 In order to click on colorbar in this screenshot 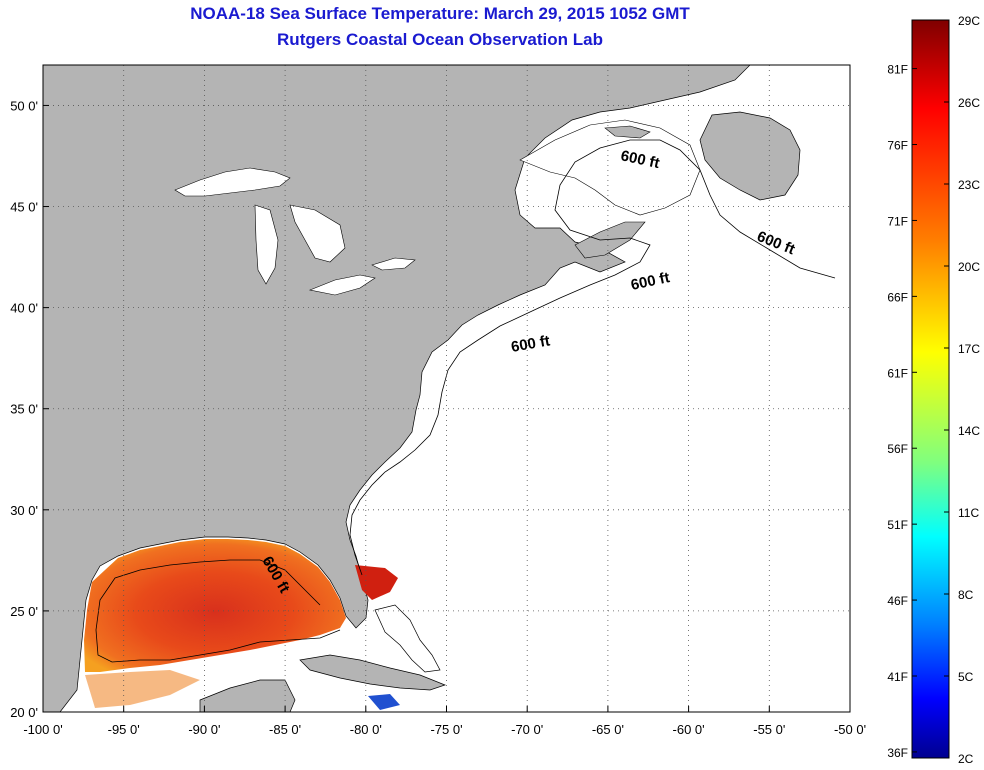, I will do `click(930, 389)`.